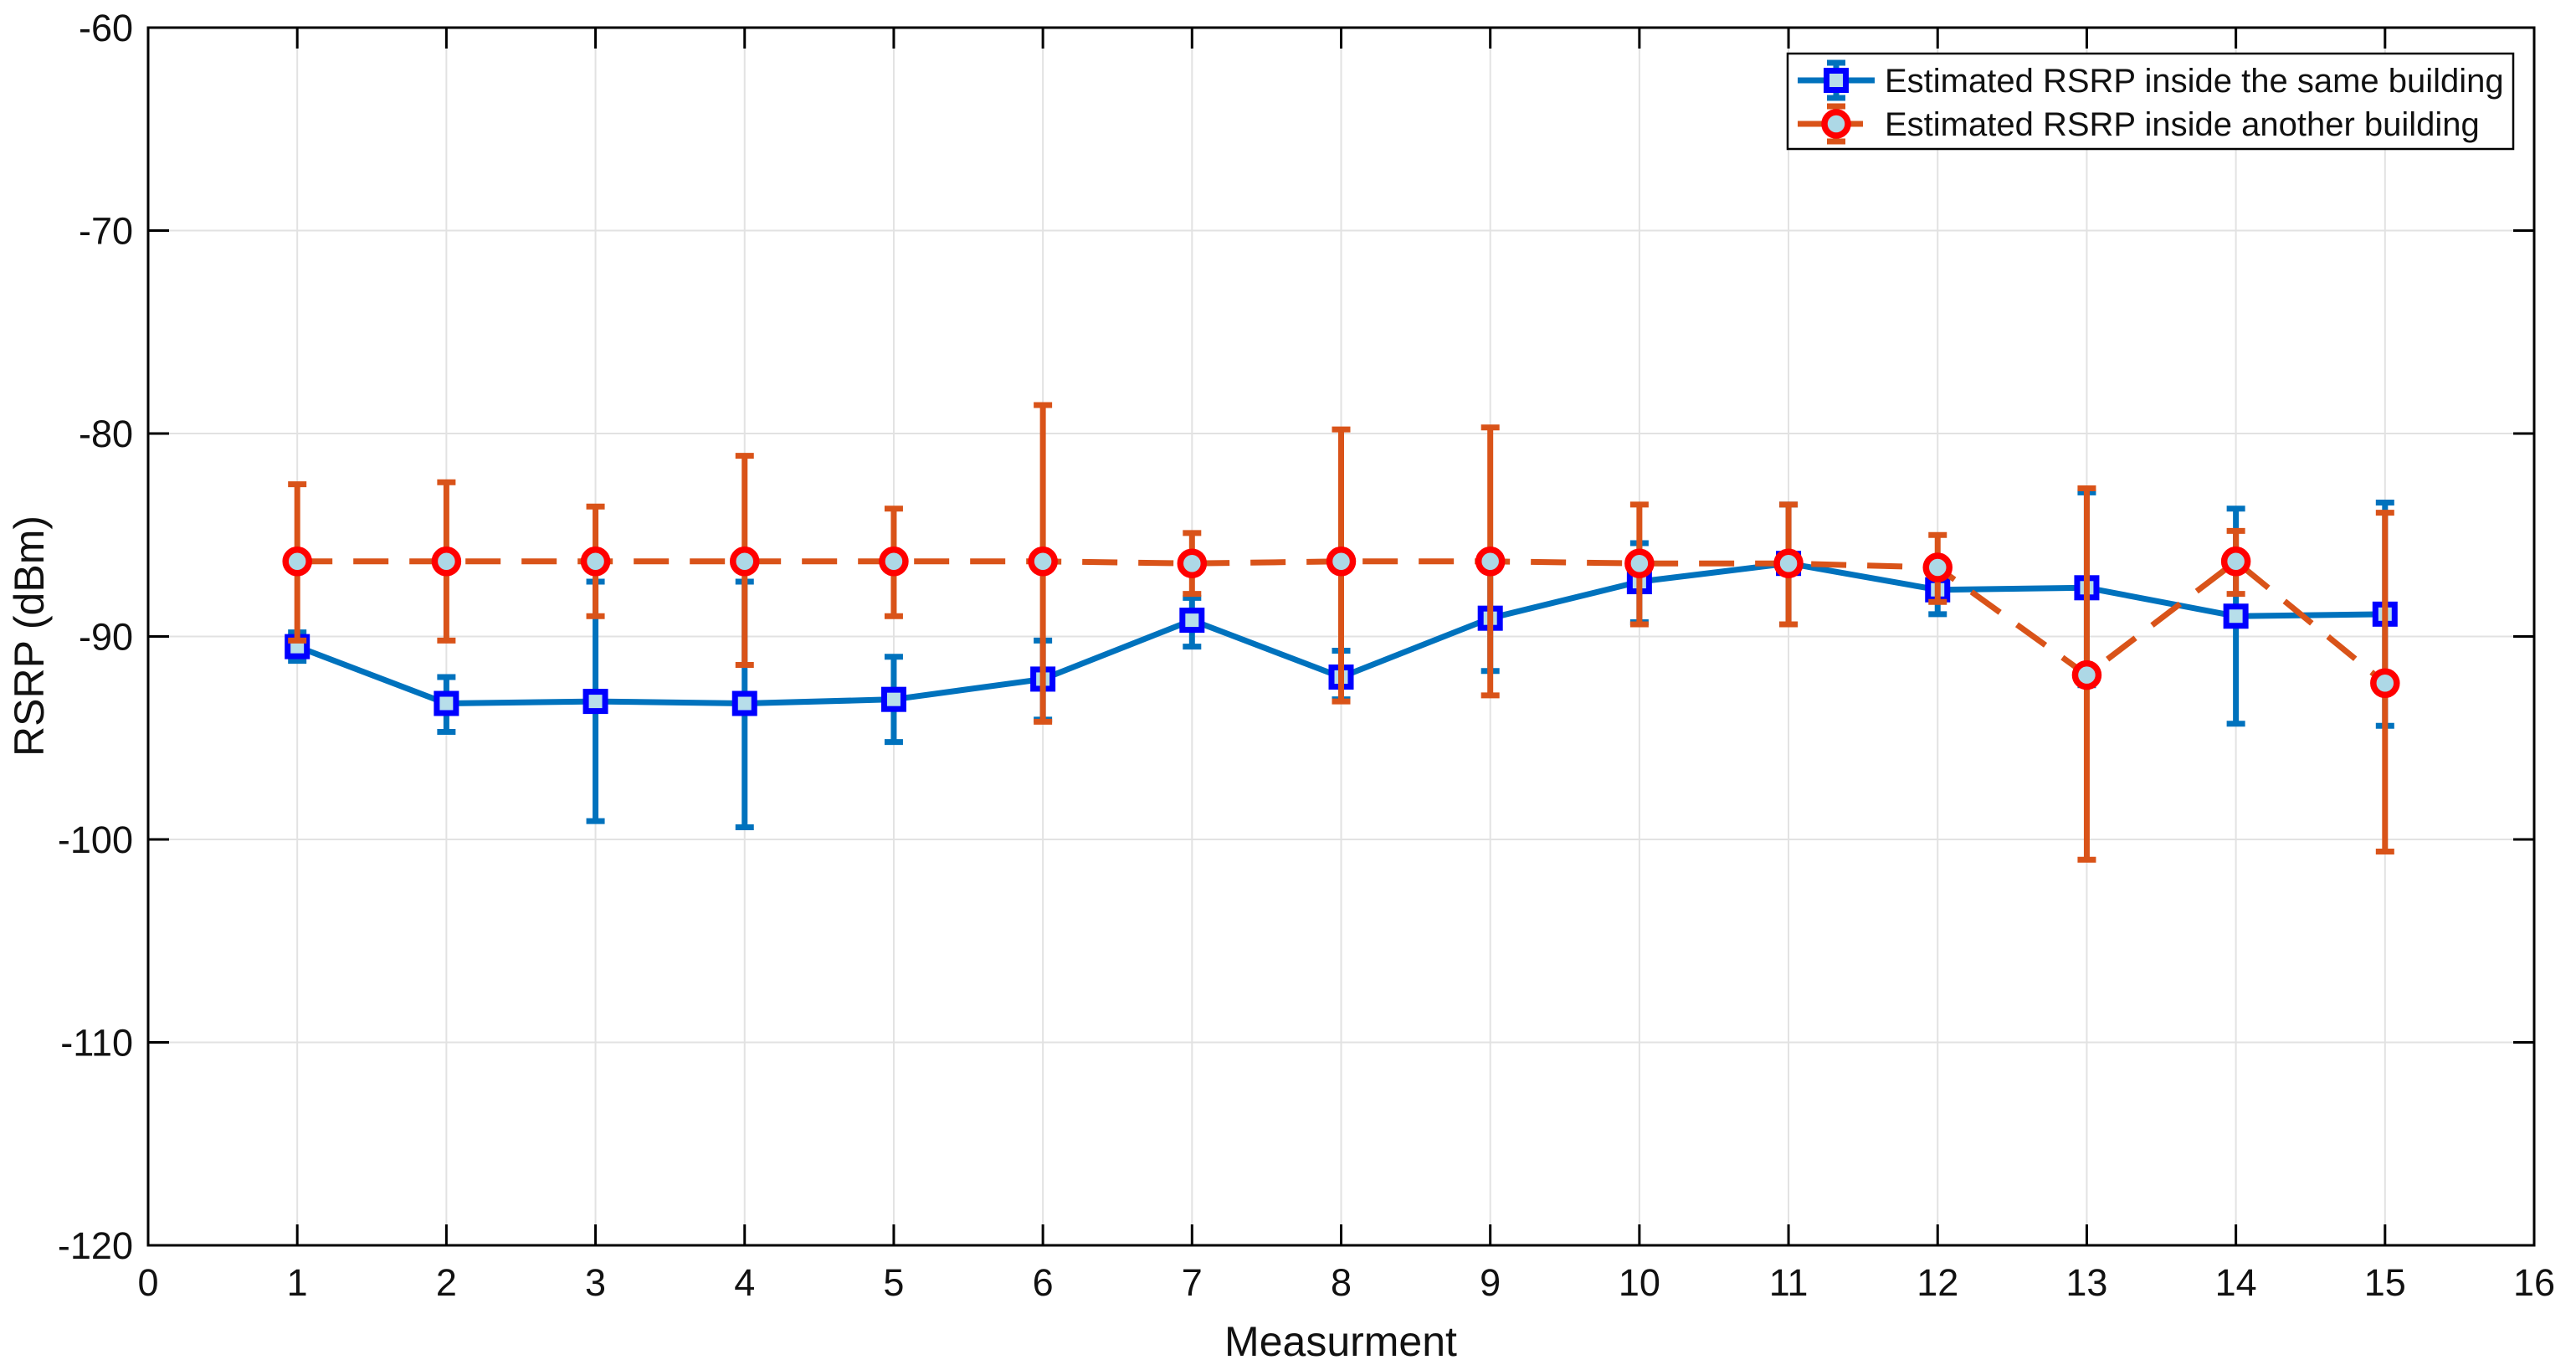 This screenshot has width=2576, height=1365. Describe the element at coordinates (95, 839) in the screenshot. I see `tick-label-y--100: -100` at that location.